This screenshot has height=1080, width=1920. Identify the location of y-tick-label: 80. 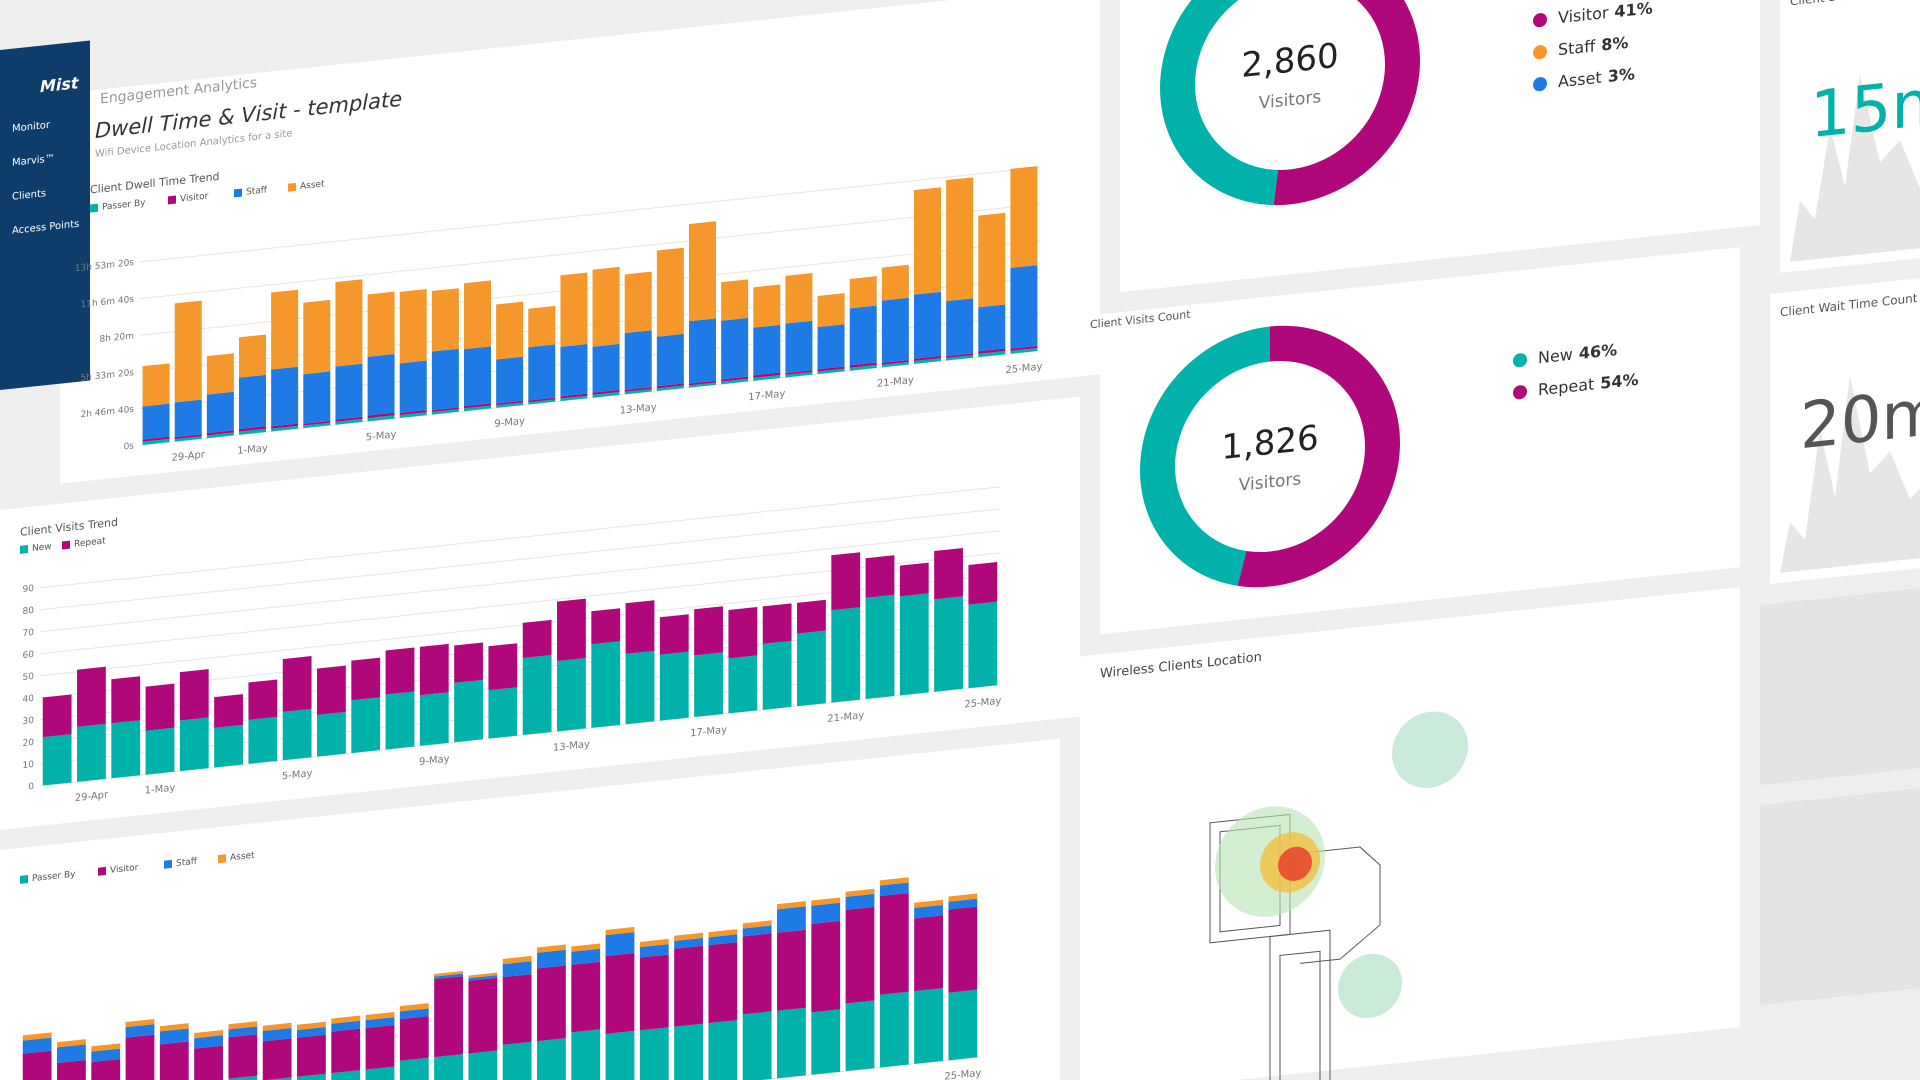
(29, 611).